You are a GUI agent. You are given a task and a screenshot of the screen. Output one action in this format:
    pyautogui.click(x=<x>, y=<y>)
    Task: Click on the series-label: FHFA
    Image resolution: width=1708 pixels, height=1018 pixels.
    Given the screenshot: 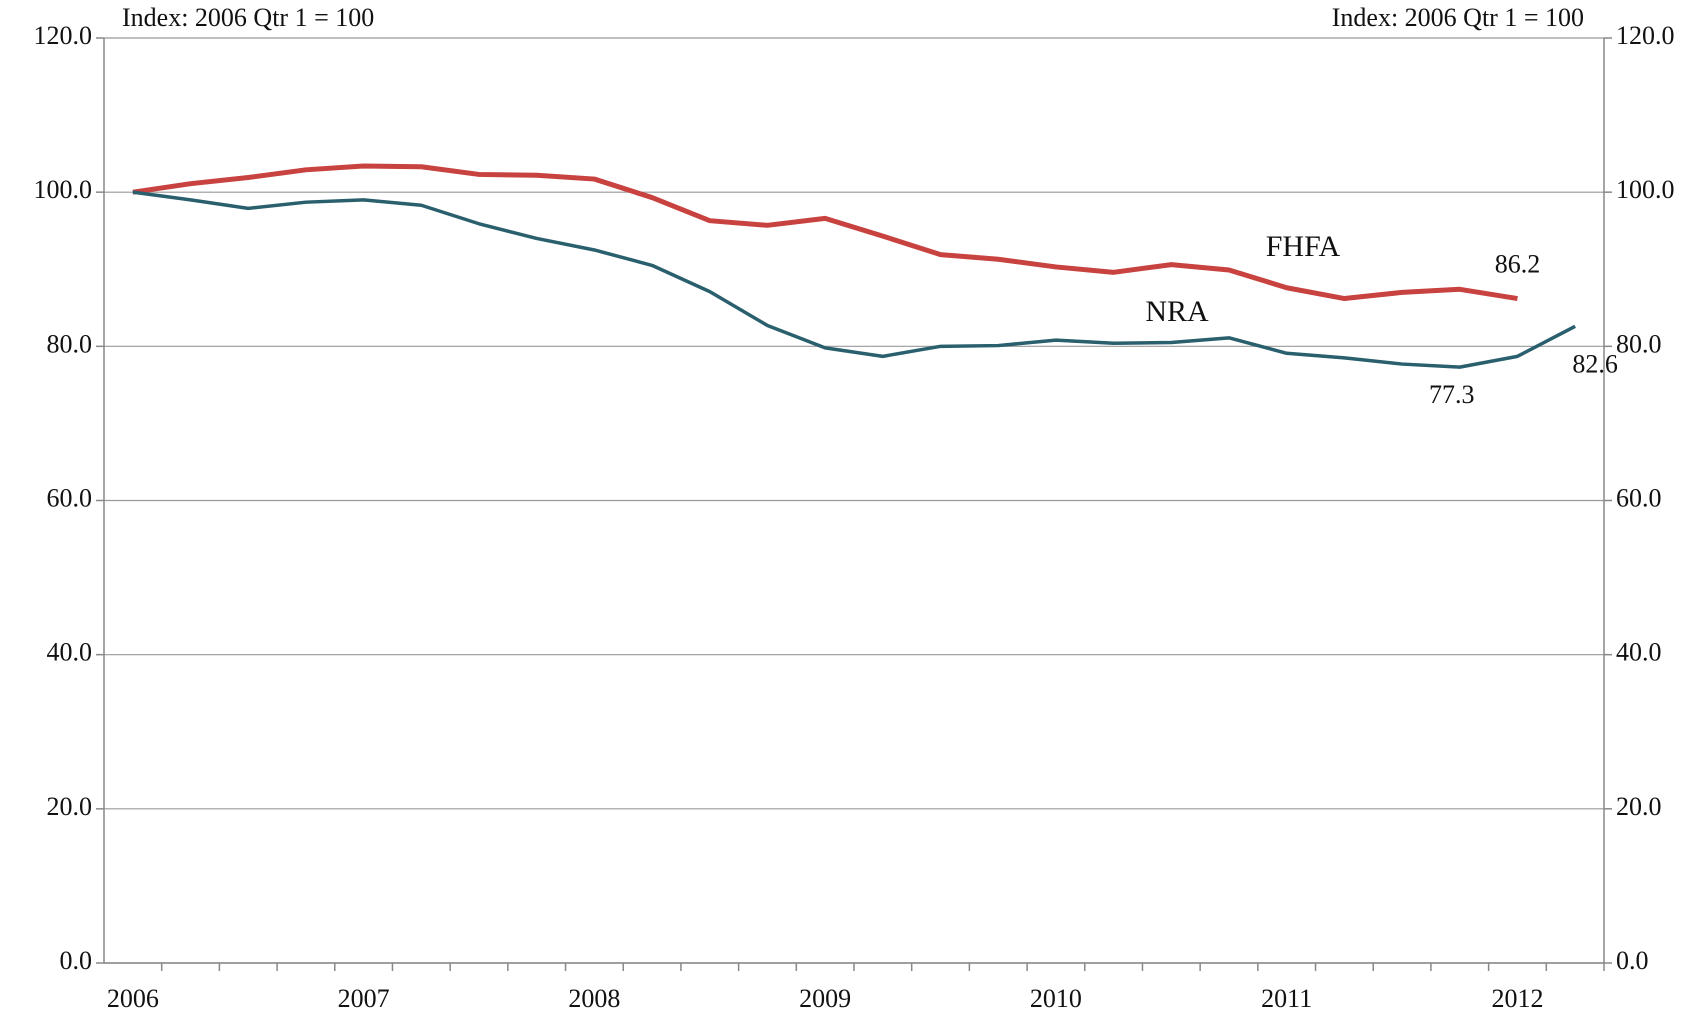 What is the action you would take?
    pyautogui.click(x=1303, y=246)
    